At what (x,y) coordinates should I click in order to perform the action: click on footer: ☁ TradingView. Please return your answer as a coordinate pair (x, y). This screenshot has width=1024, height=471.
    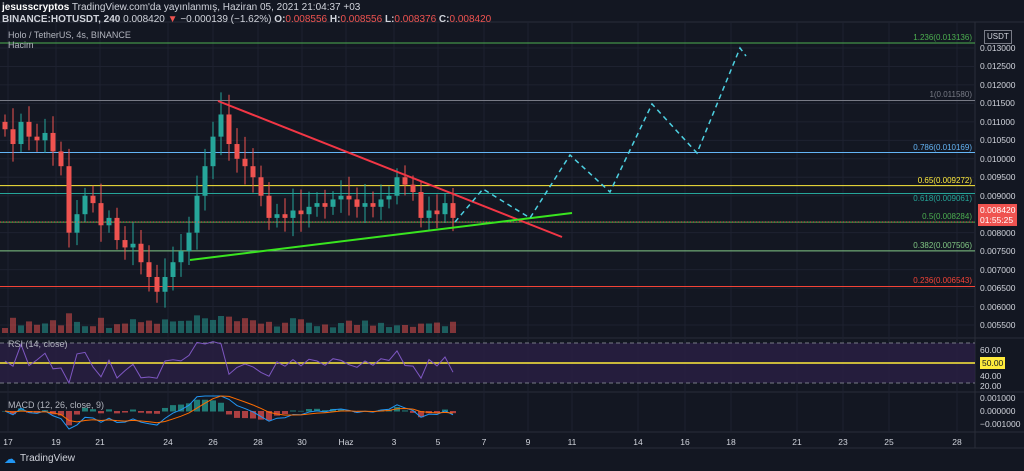
    Looking at the image, I should click on (39, 459).